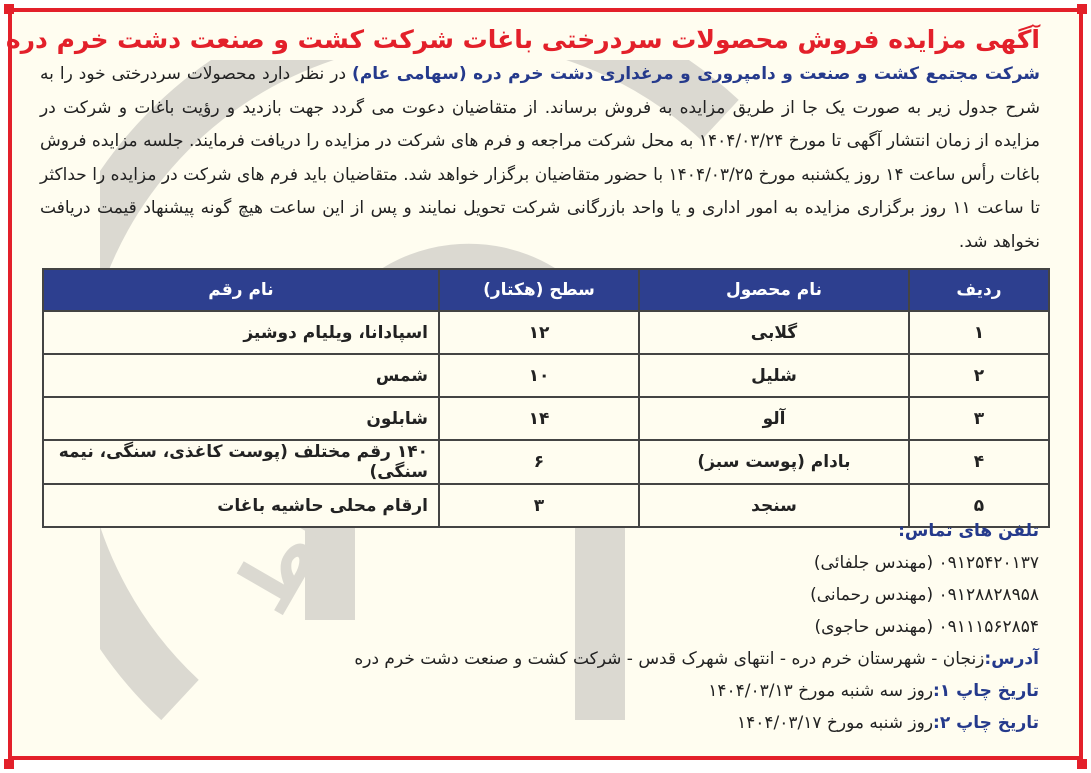  What do you see at coordinates (979, 418) in the screenshot?
I see `cell-row-number: ۳` at bounding box center [979, 418].